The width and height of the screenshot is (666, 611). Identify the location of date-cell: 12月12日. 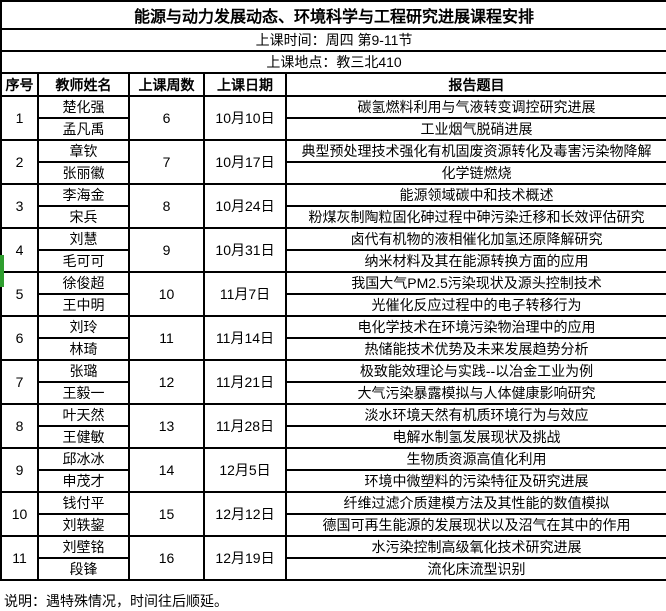
(245, 514).